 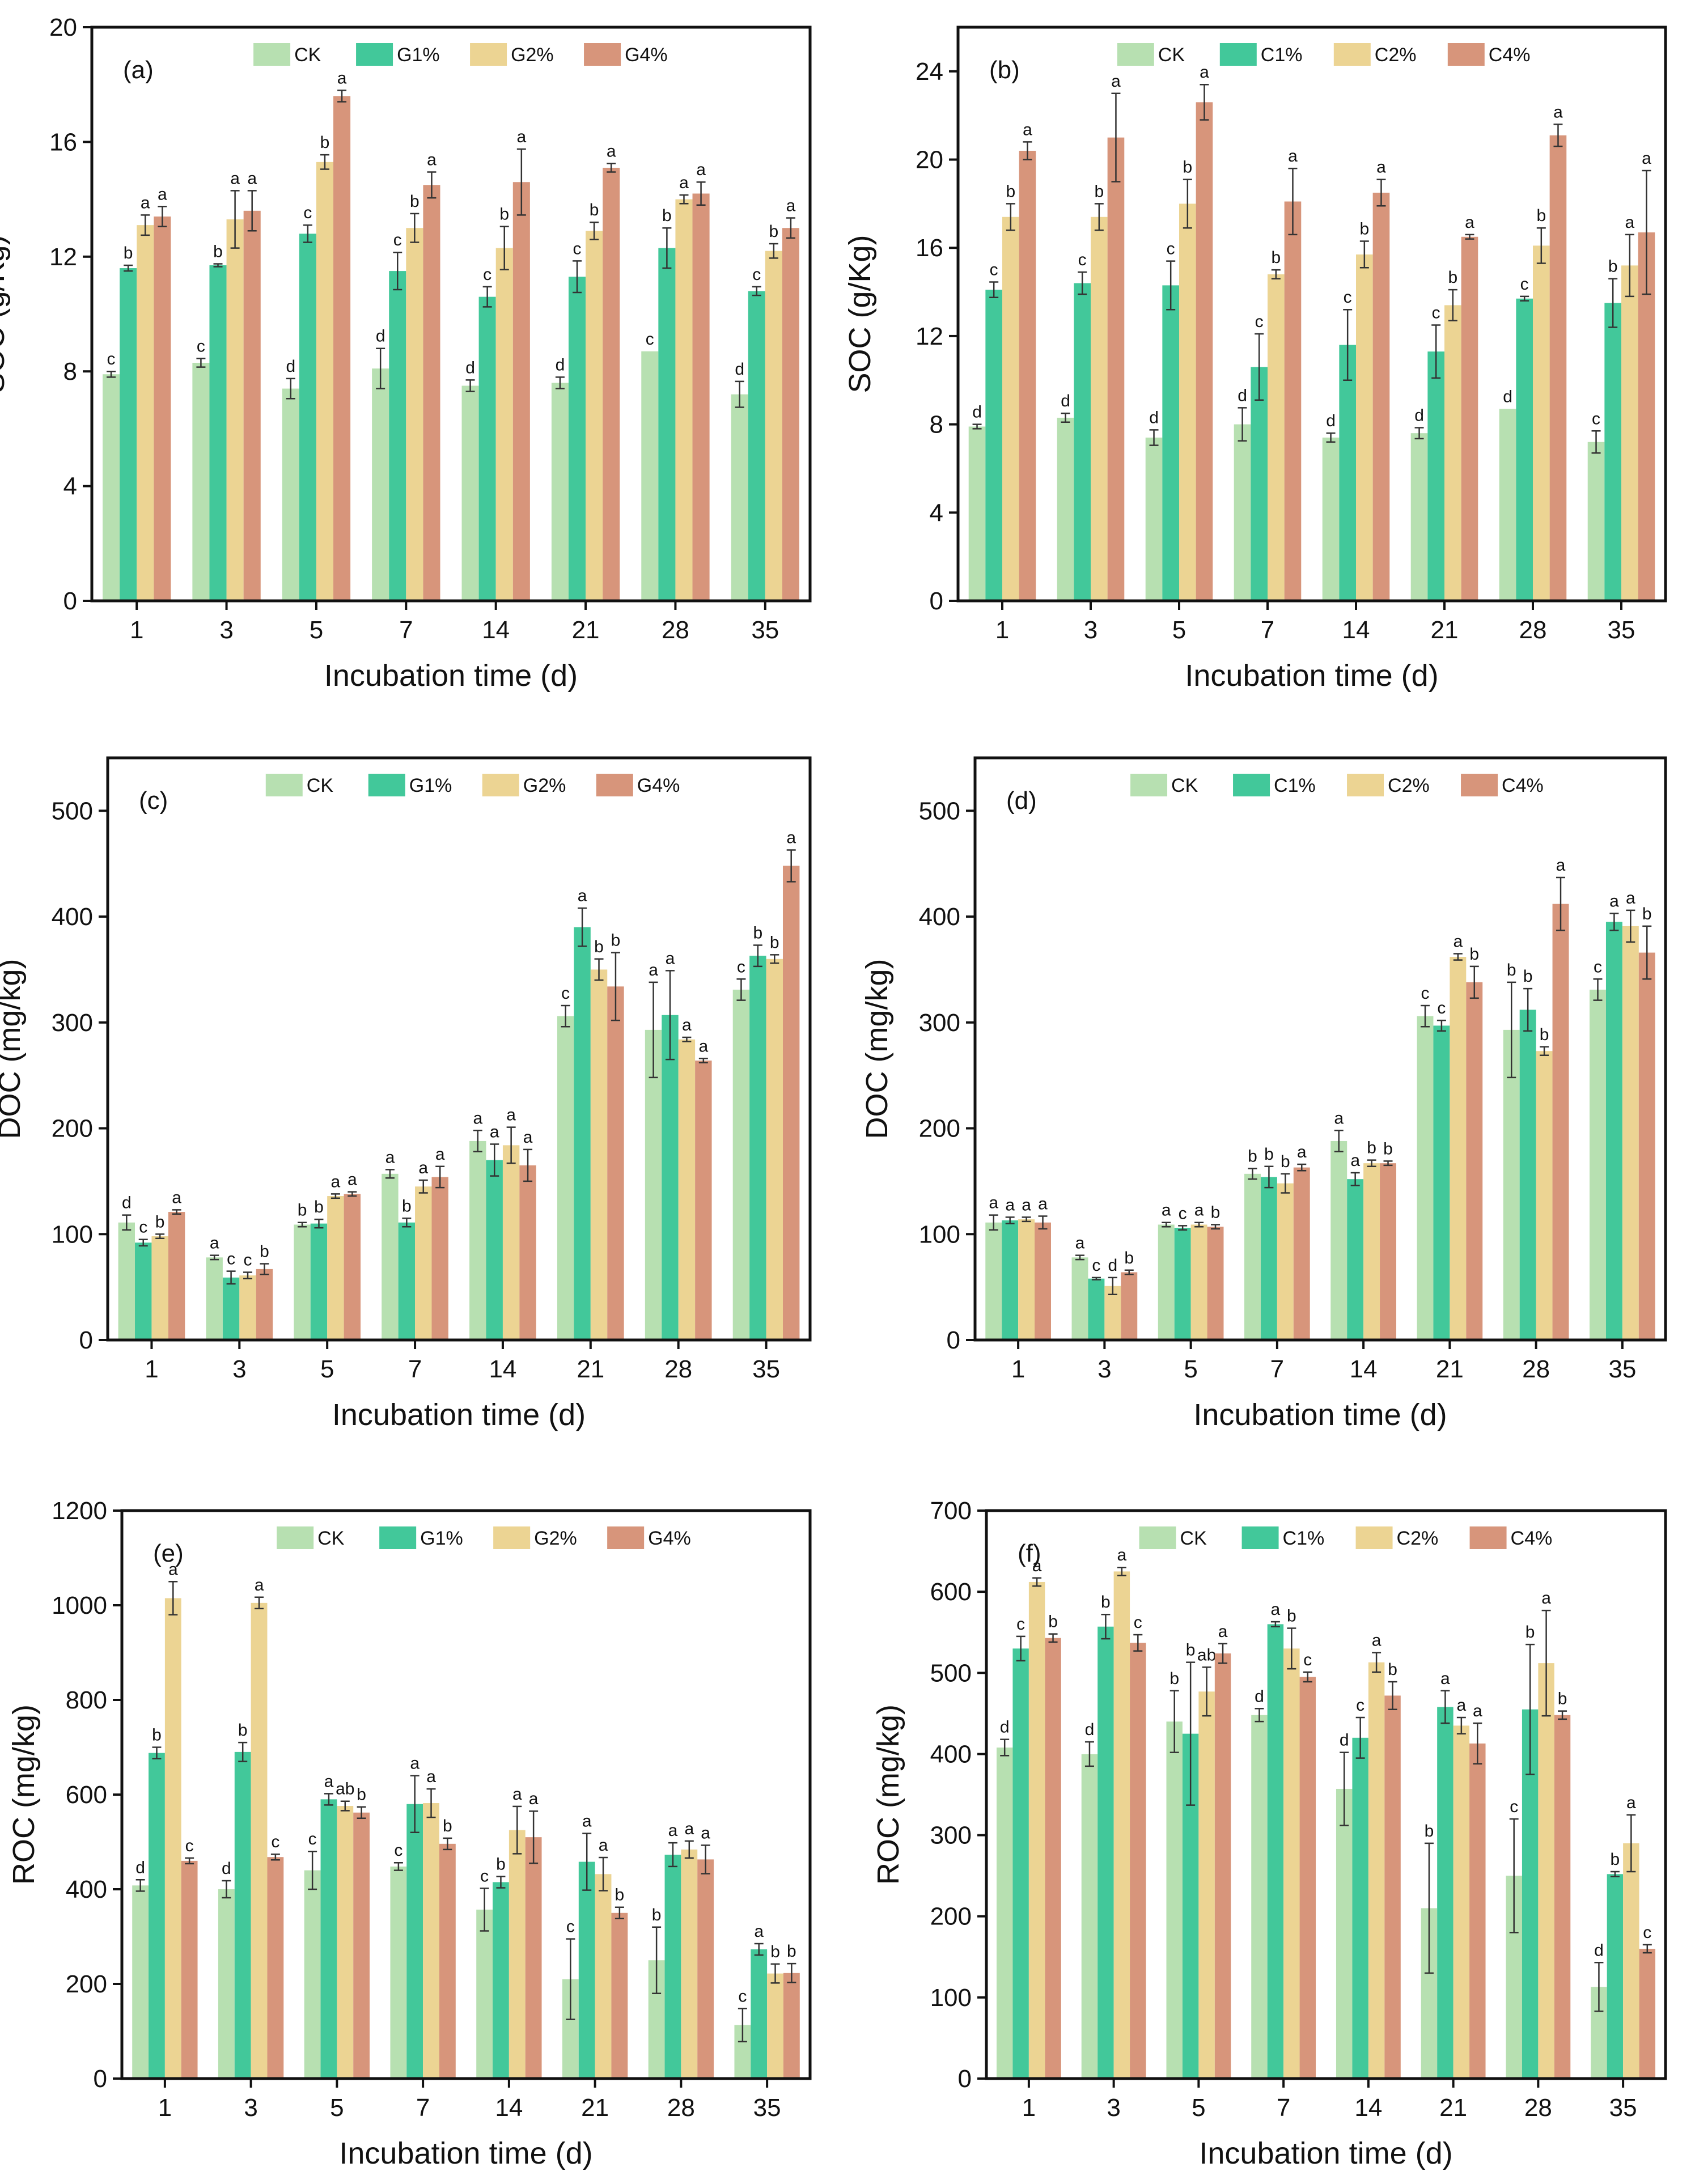 I want to click on y-tick-label: 300, so click(x=72, y=1023).